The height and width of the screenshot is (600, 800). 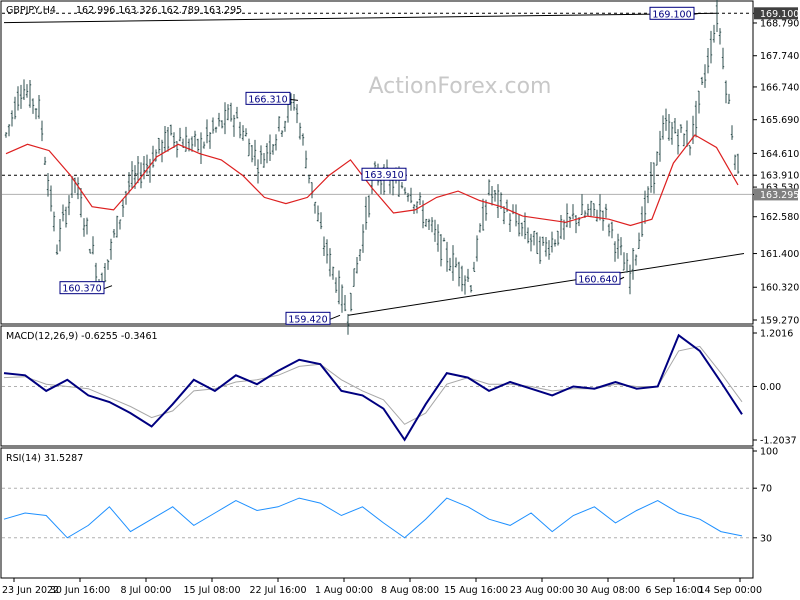 I want to click on y-tick-label: 168.790, so click(x=779, y=23).